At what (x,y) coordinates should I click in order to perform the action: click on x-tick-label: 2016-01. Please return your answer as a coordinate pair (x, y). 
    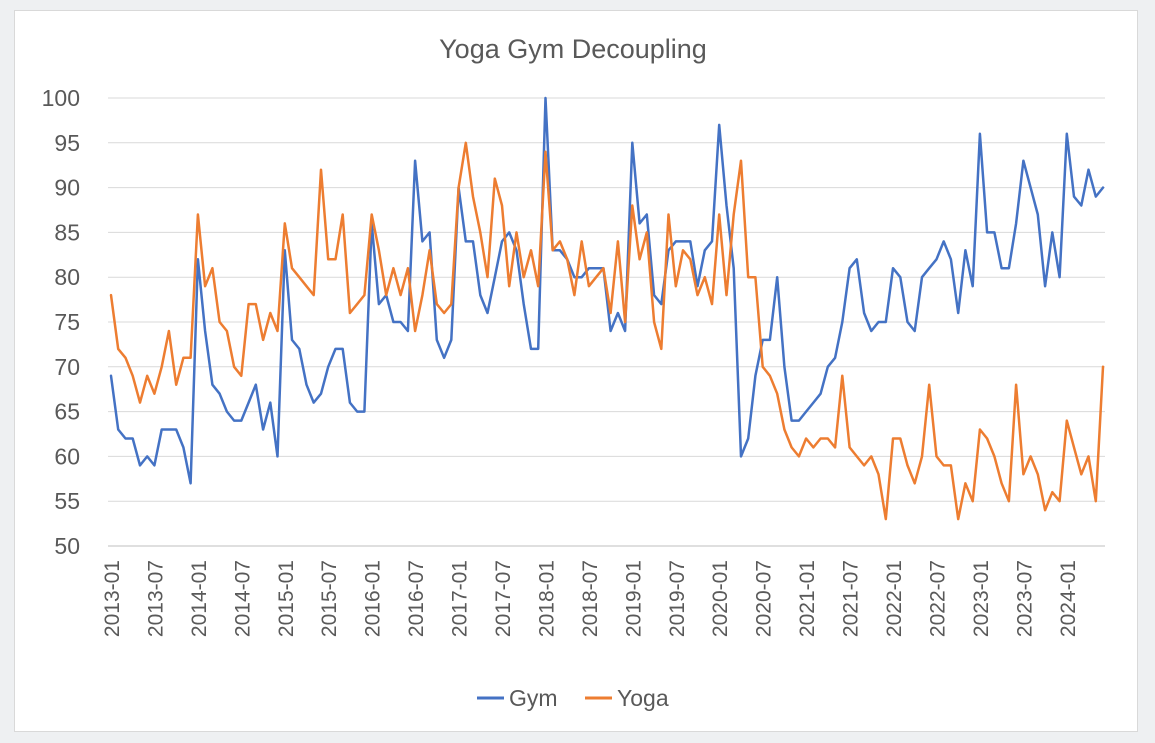
    Looking at the image, I should click on (373, 598).